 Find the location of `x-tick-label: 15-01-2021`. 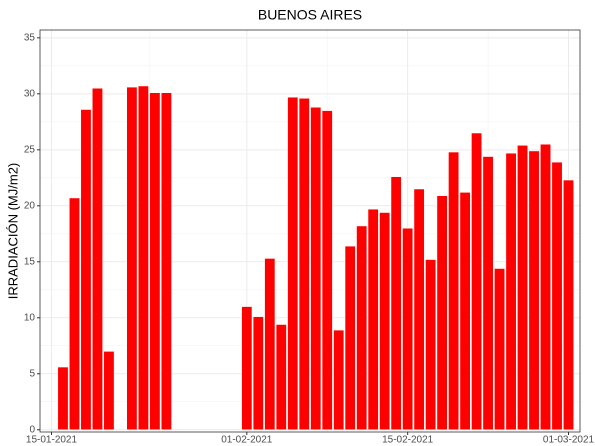

x-tick-label: 15-01-2021 is located at coordinates (52, 440).